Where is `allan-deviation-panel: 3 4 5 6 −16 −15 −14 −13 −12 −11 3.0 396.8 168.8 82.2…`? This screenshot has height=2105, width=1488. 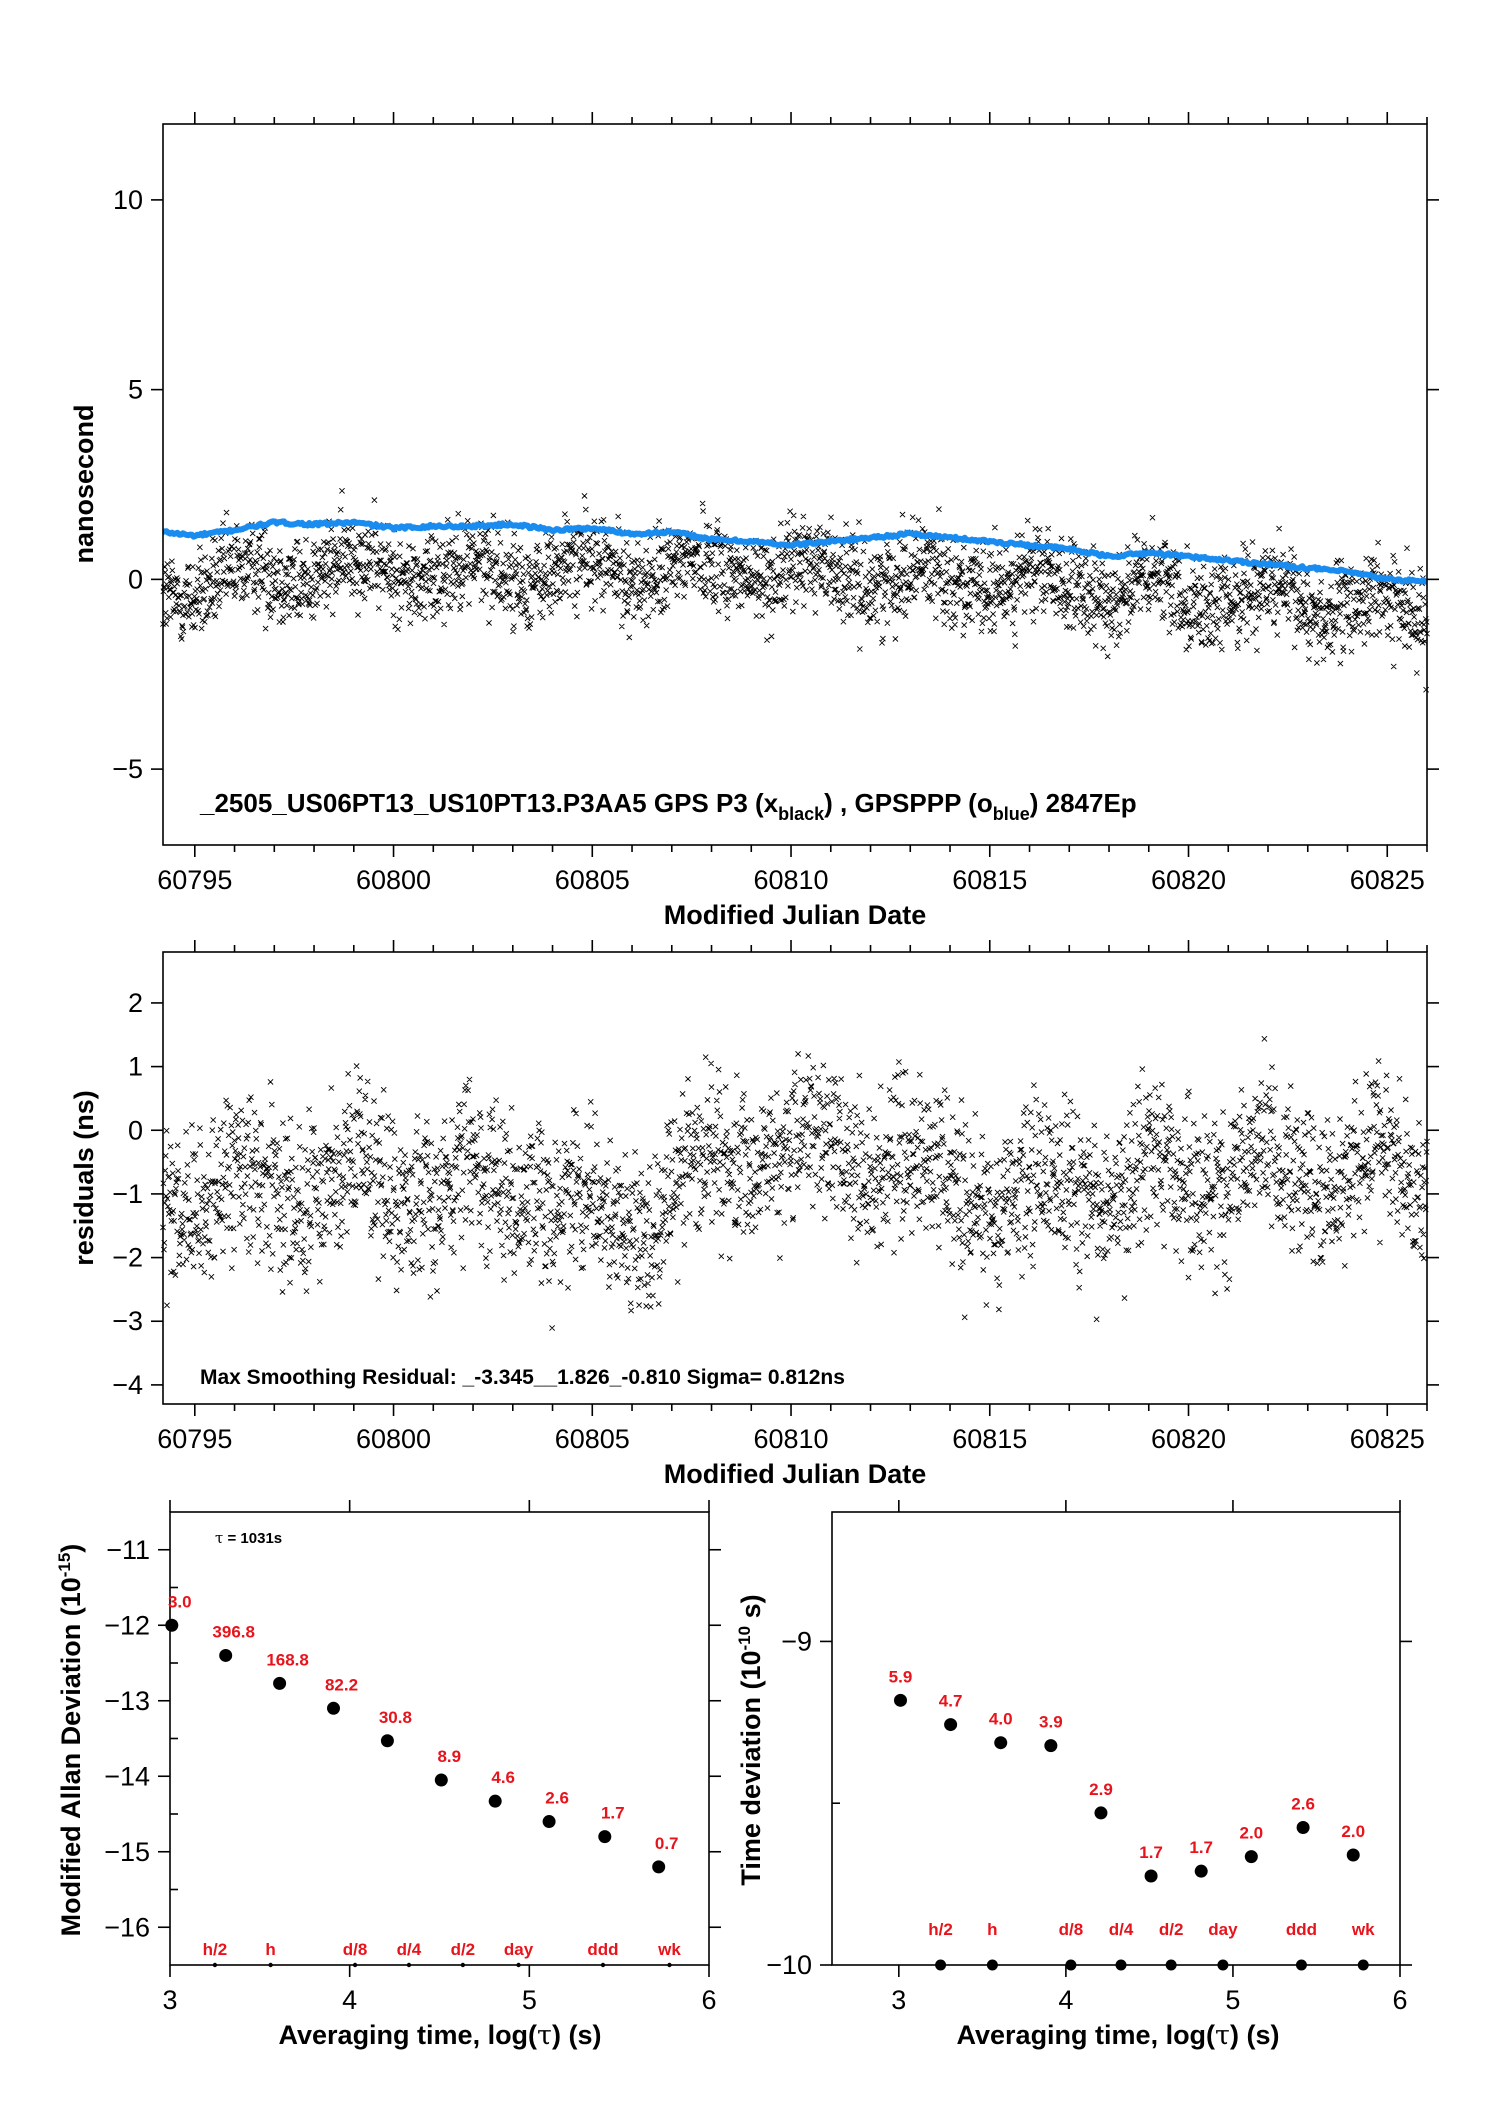
allan-deviation-panel: 3 4 5 6 −16 −15 −14 −13 −12 −11 3.0 396.8 168.8 82.2… is located at coordinates (388, 1775).